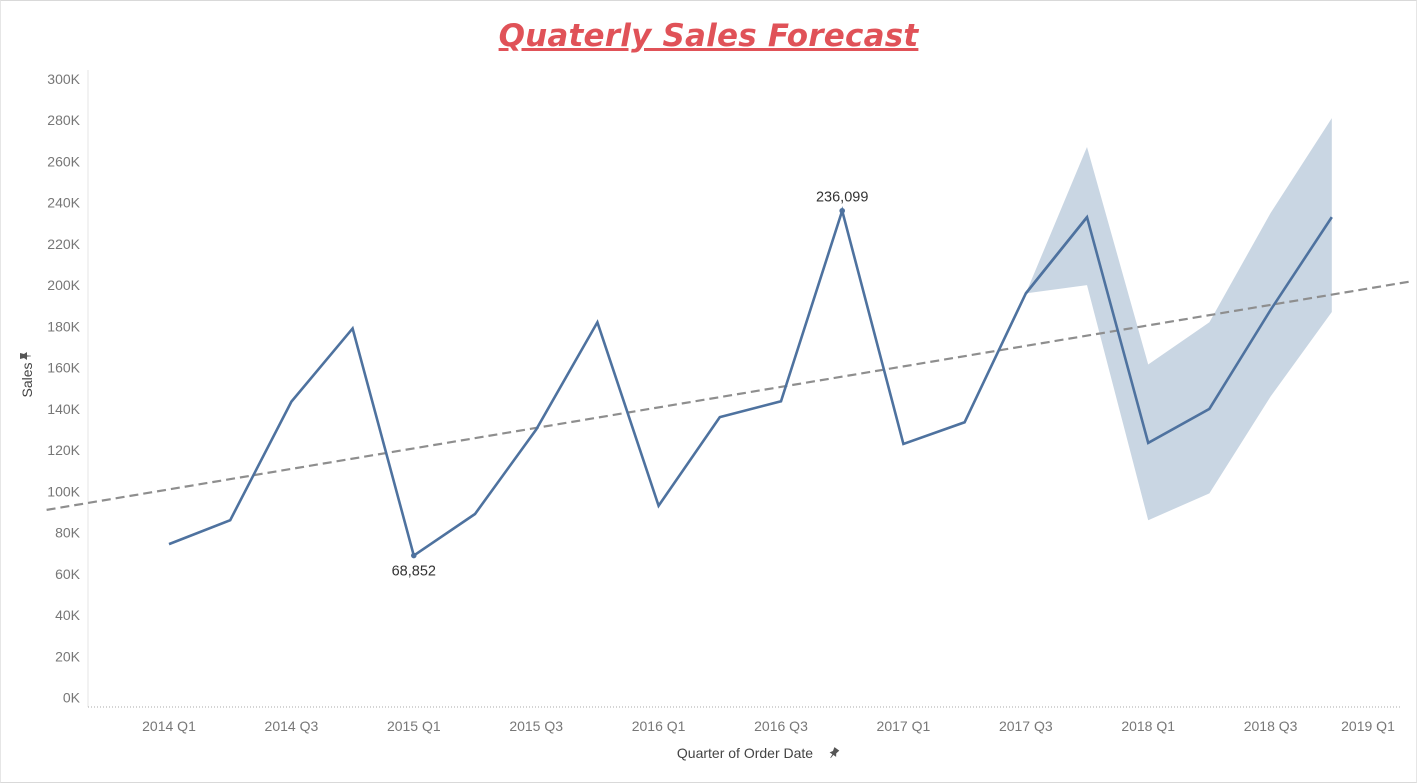 This screenshot has height=783, width=1417. What do you see at coordinates (63, 491) in the screenshot?
I see `y-tick-label: 100K` at bounding box center [63, 491].